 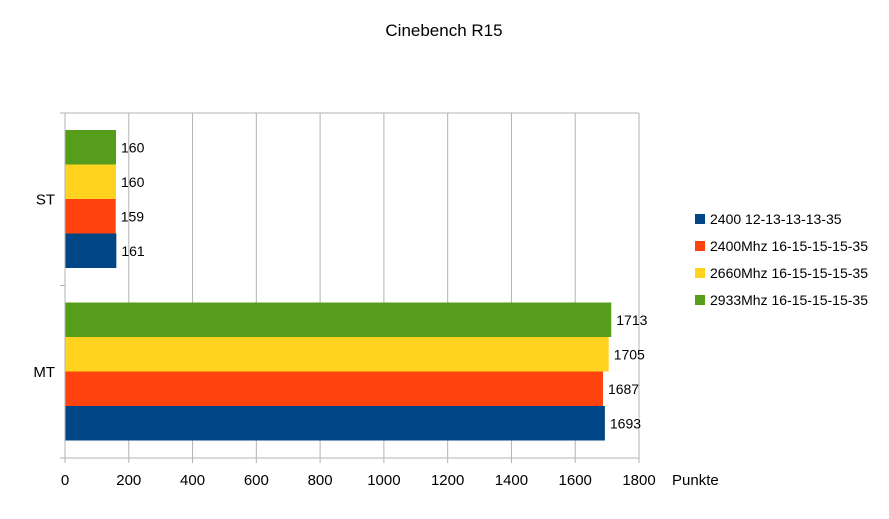 What do you see at coordinates (631, 320) in the screenshot?
I see `data-label: 1713` at bounding box center [631, 320].